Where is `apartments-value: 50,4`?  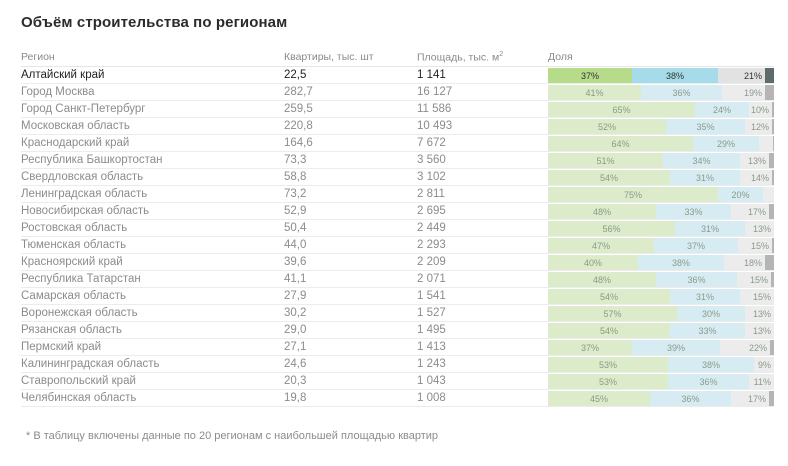
apartments-value: 50,4 is located at coordinates (295, 228).